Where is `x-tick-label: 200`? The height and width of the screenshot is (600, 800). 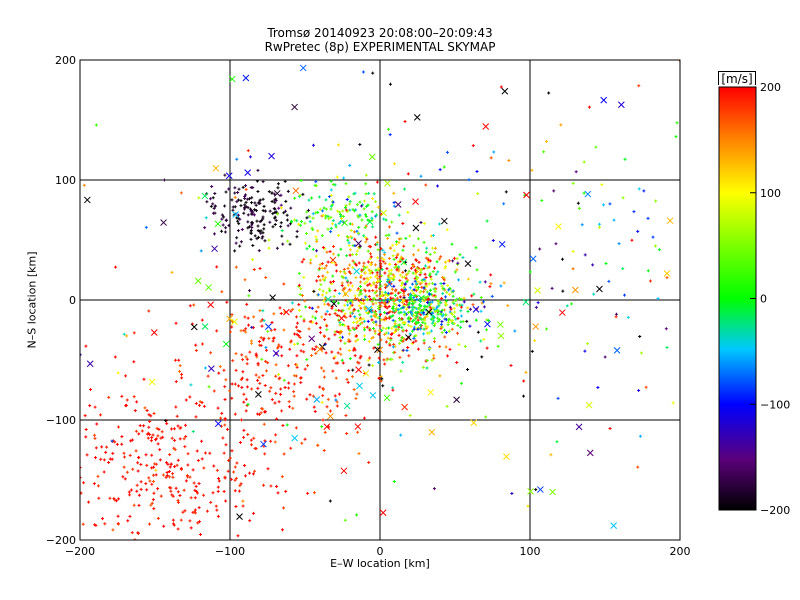 x-tick-label: 200 is located at coordinates (680, 551).